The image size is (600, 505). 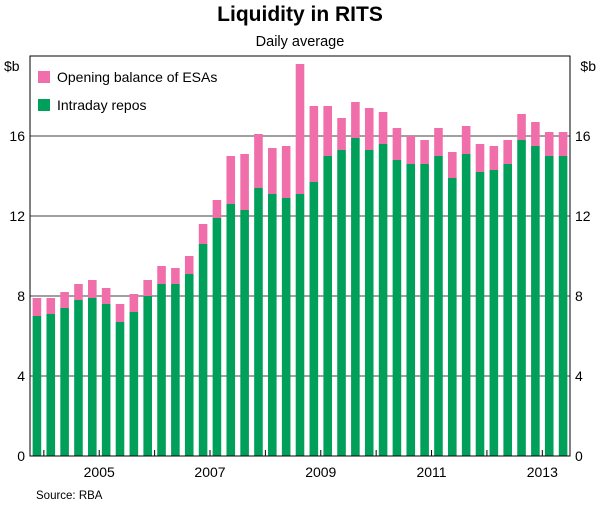 I want to click on x-tick-label: 2011, so click(x=431, y=472).